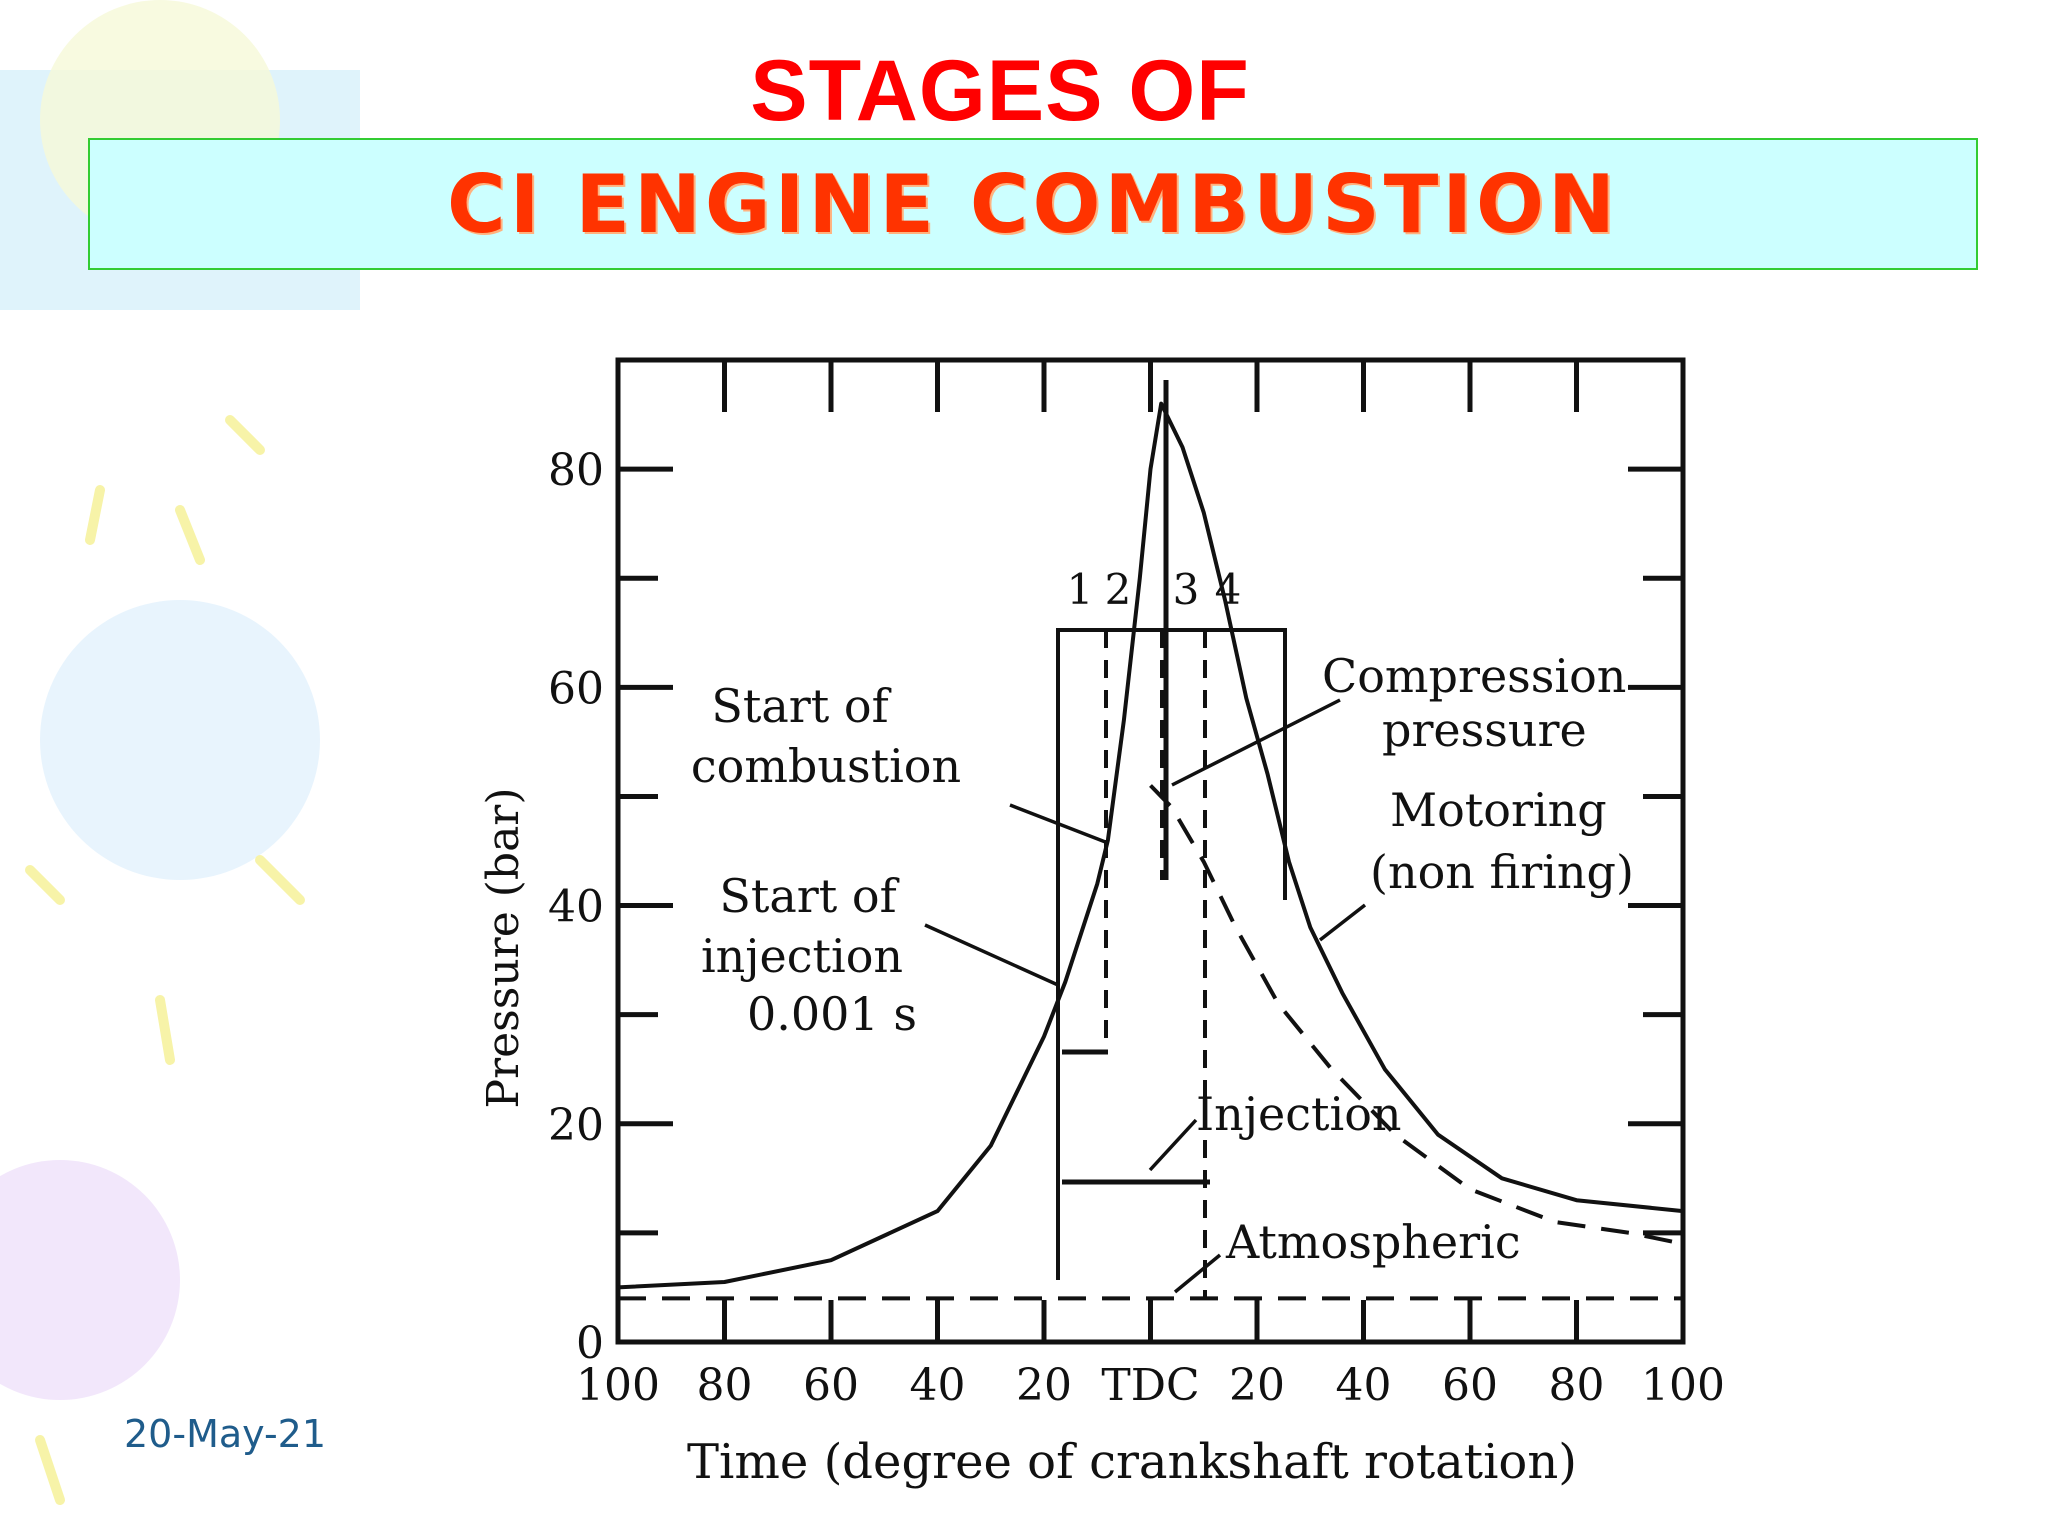  Describe the element at coordinates (1299, 1114) in the screenshot. I see `annotation-injection: Injection` at that location.